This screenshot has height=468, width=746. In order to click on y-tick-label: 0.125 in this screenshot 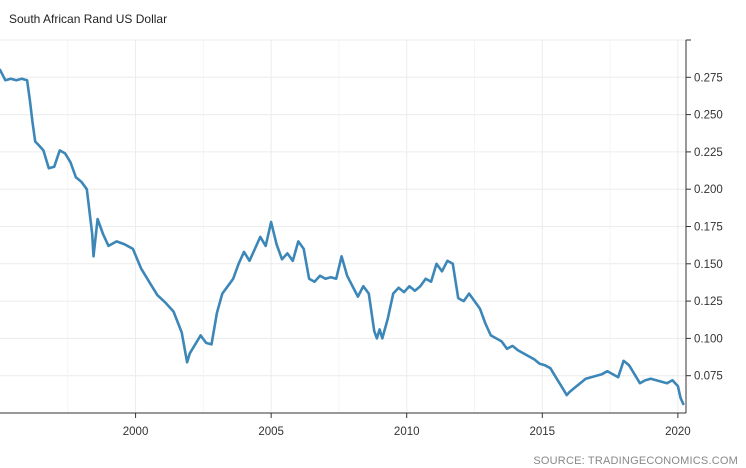, I will do `click(708, 302)`.